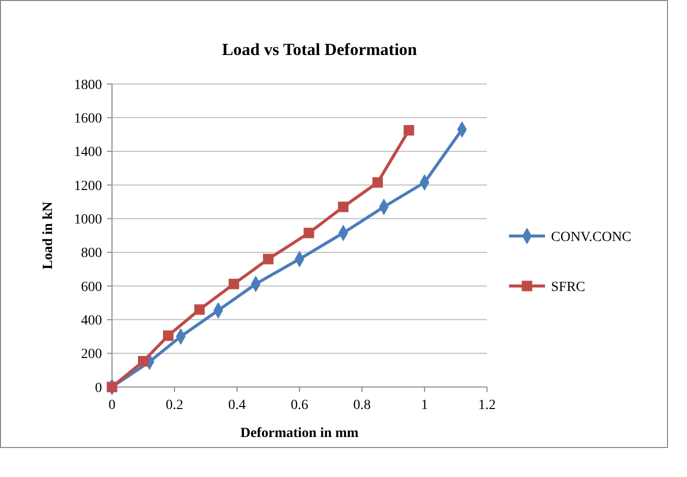  Describe the element at coordinates (112, 405) in the screenshot. I see `x-tick-label: 0` at that location.